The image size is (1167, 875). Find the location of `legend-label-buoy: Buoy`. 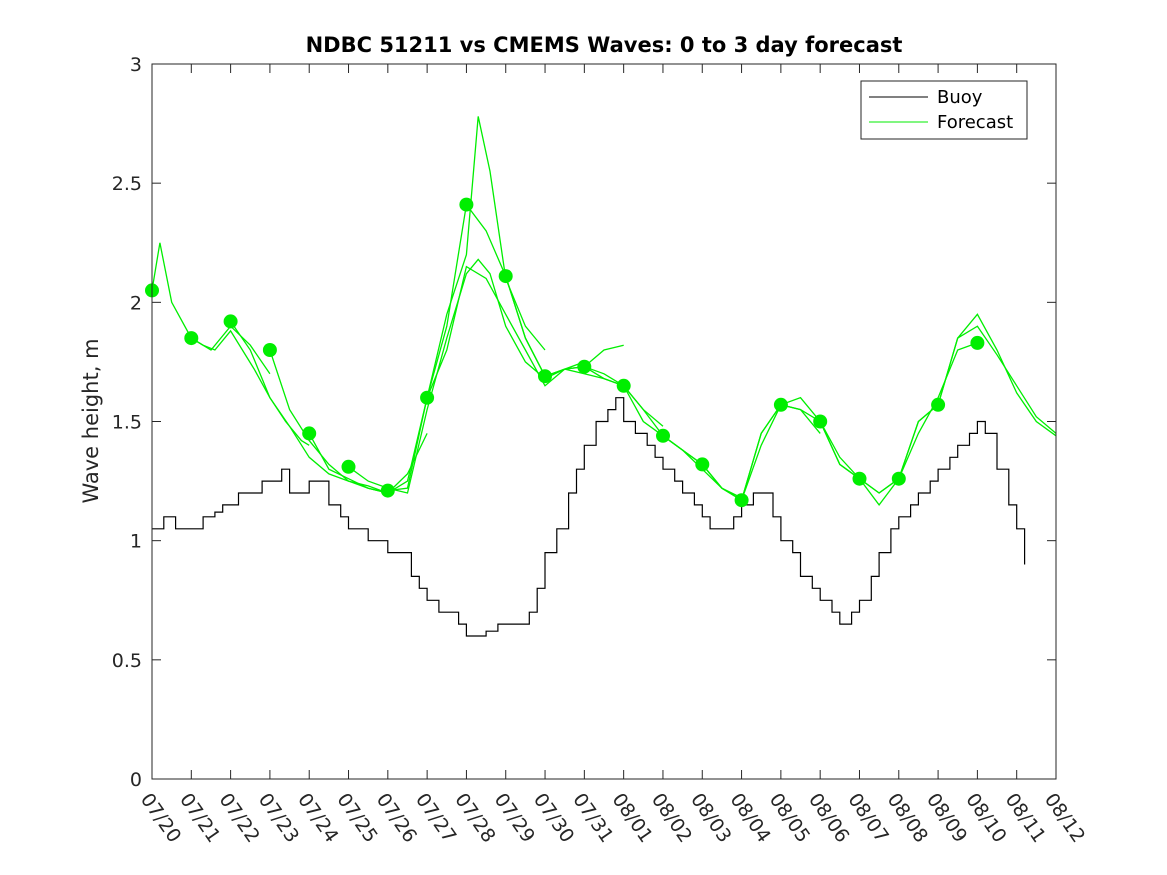

legend-label-buoy: Buoy is located at coordinates (960, 97).